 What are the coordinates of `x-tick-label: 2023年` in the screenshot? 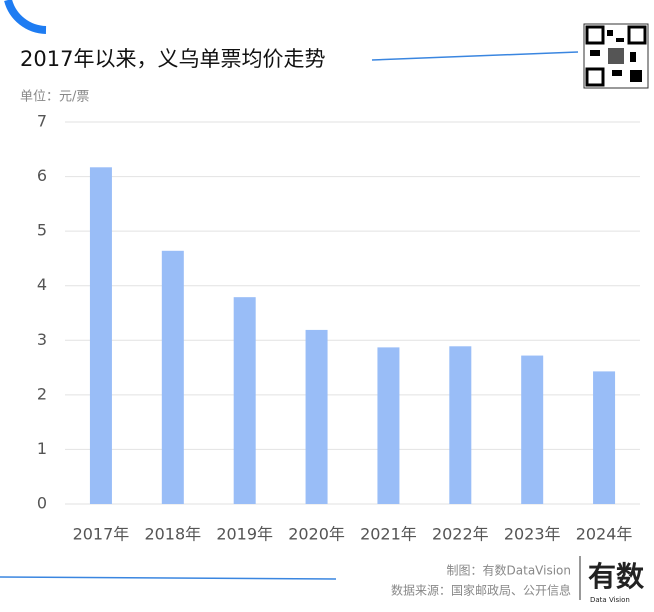 It's located at (532, 534).